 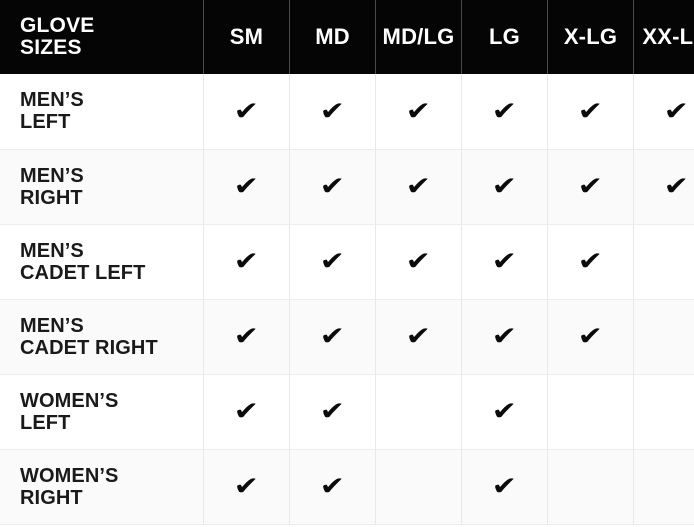 I want to click on row-label-cell: MEN’S CADET RIGHT, so click(x=102, y=337).